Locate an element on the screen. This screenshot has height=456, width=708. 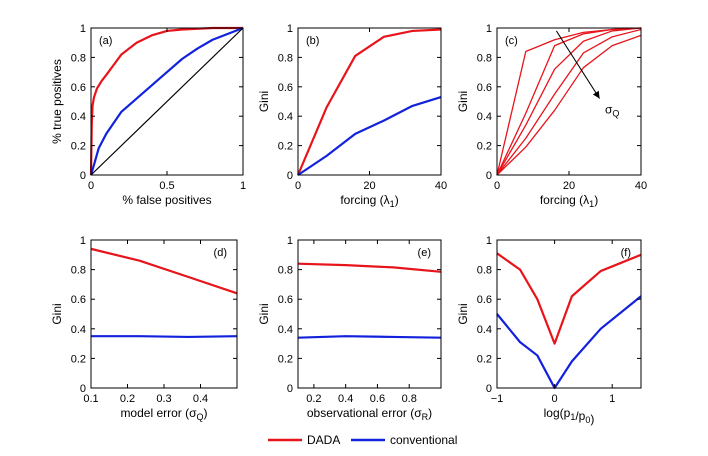
x-tick-label: 0.6 is located at coordinates (377, 399).